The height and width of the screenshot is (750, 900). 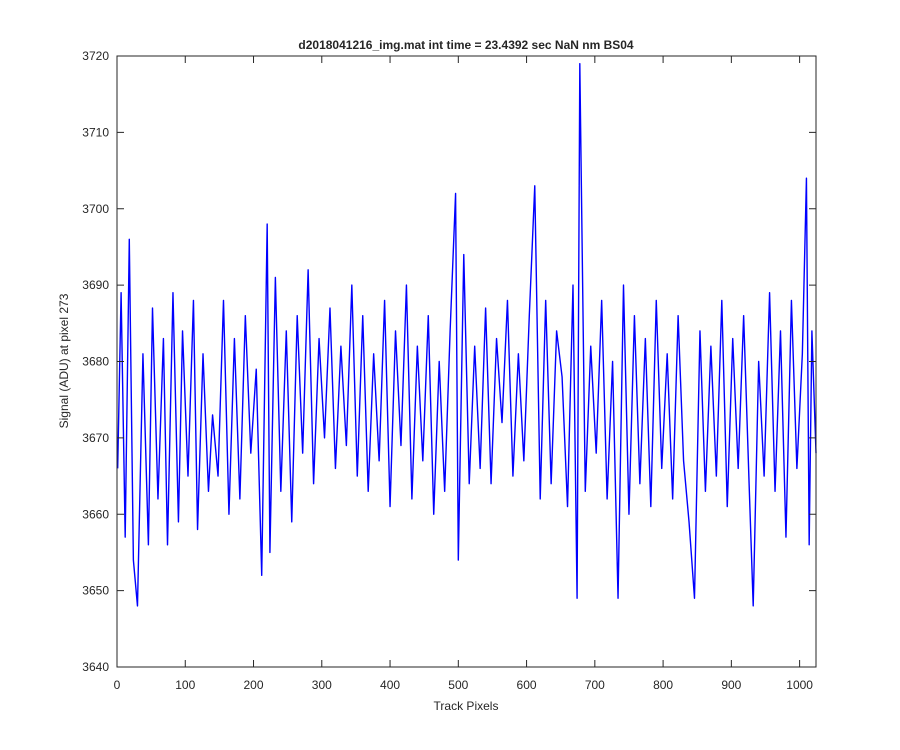 I want to click on x-tick-label: 1000, so click(x=799, y=685).